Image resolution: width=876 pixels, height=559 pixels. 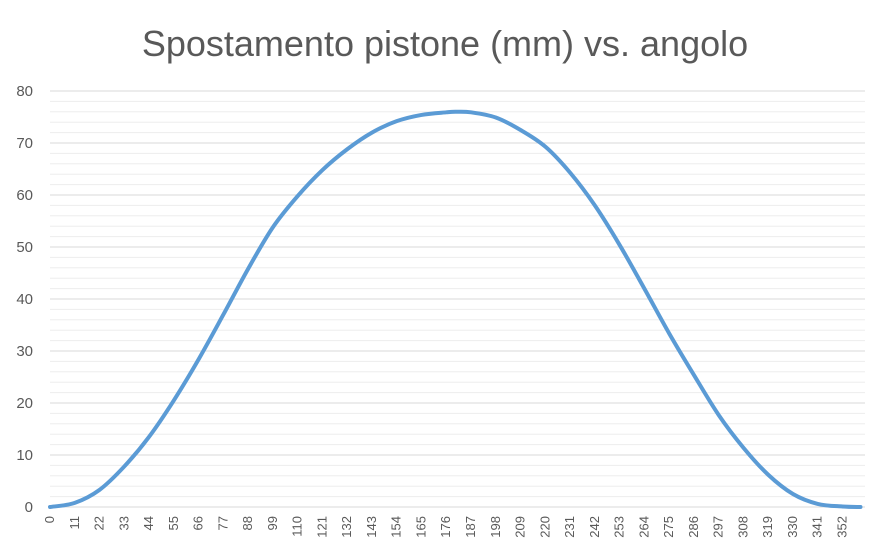 I want to click on x-tick-label: 176, so click(x=445, y=527).